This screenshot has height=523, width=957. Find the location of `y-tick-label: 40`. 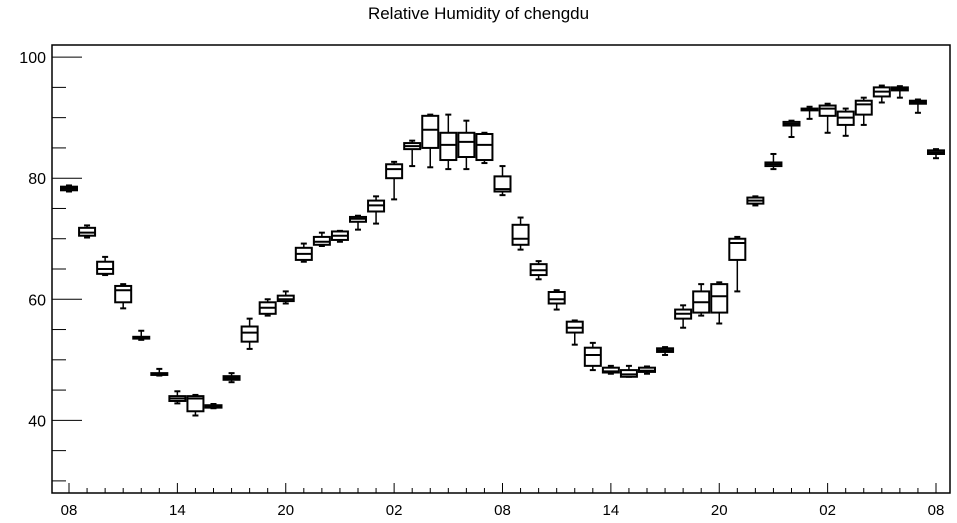

y-tick-label: 40 is located at coordinates (37, 421).